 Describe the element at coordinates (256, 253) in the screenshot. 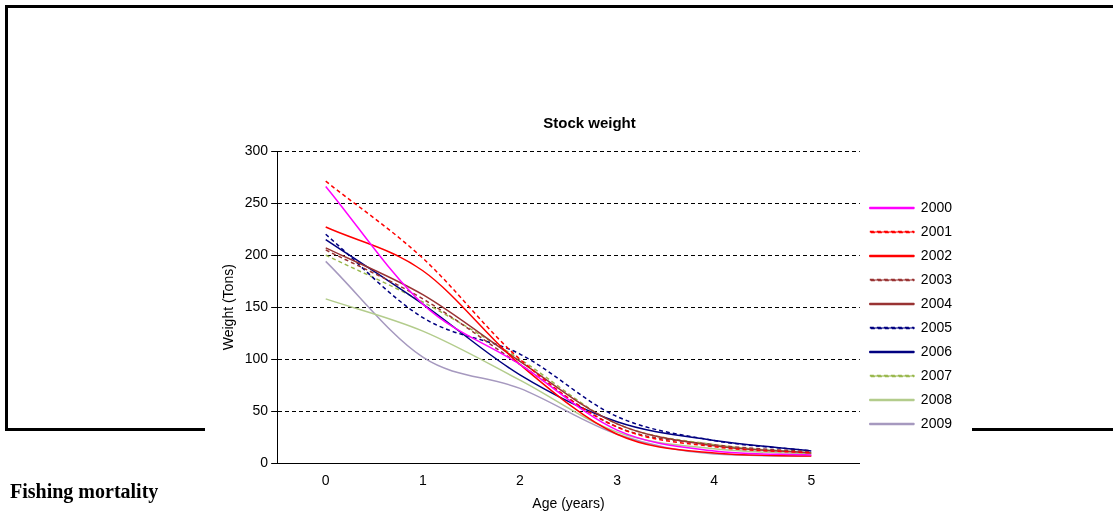

I see `y-tick-label: 200` at that location.